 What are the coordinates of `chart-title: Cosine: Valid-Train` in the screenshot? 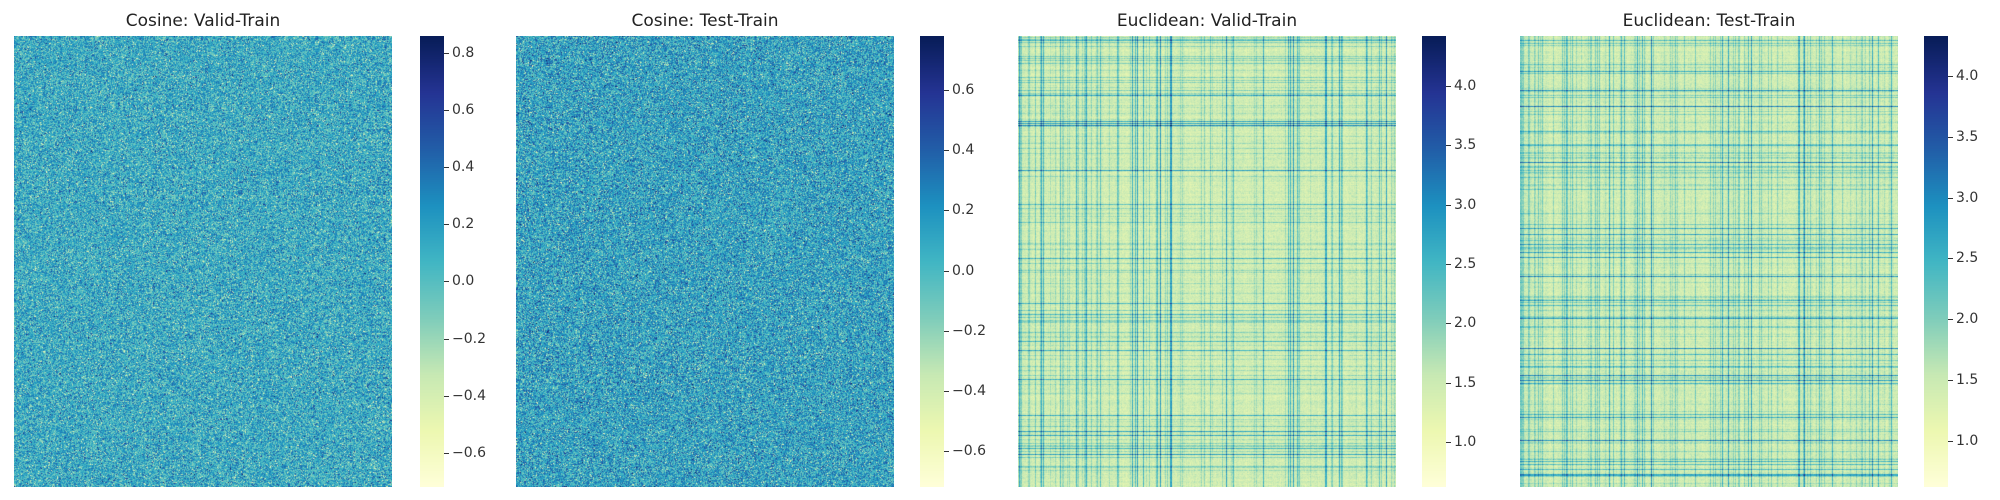 It's located at (203, 21).